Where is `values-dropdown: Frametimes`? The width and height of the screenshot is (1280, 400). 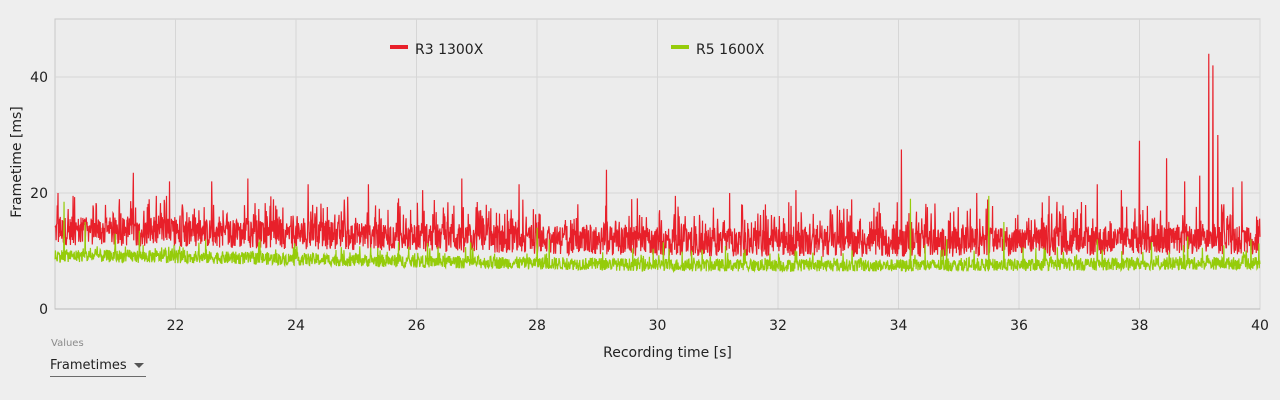 values-dropdown: Frametimes is located at coordinates (98, 365).